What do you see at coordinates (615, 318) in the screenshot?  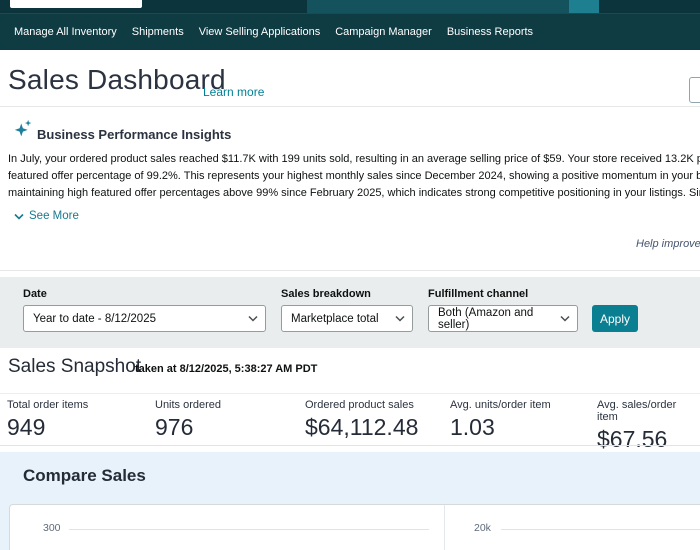 I see `apply-button: Apply` at bounding box center [615, 318].